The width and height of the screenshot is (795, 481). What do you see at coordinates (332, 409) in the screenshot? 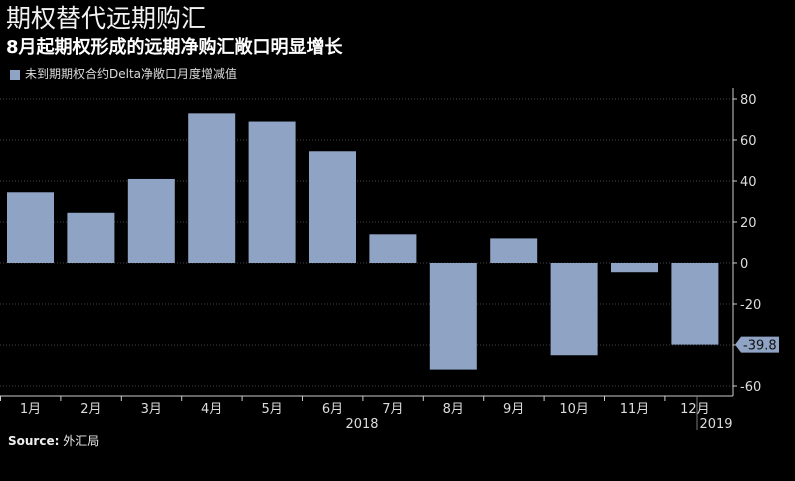
I see `x-tick-label: 6月` at bounding box center [332, 409].